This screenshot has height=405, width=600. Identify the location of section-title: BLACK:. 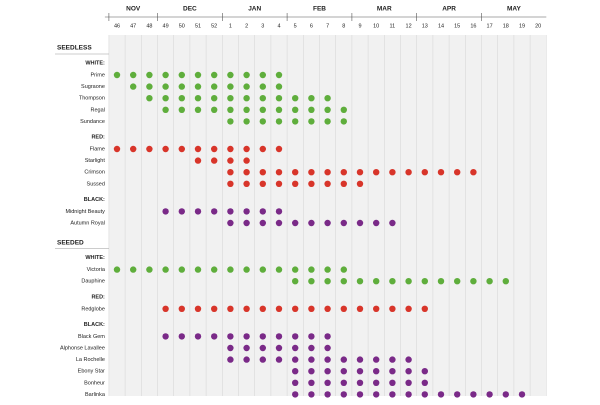
(94, 325).